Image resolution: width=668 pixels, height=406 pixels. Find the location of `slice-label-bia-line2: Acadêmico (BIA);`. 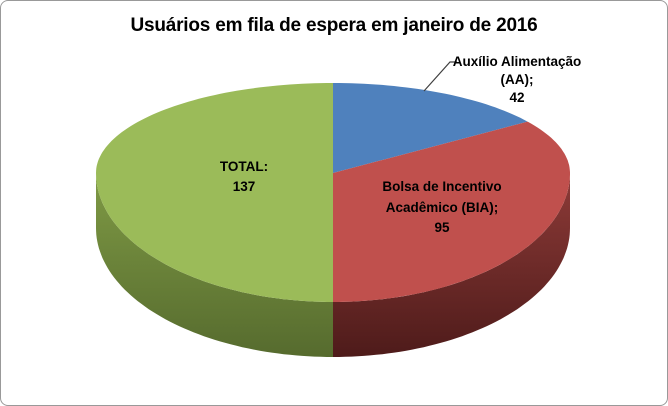

slice-label-bia-line2: Acadêmico (BIA); is located at coordinates (442, 207).